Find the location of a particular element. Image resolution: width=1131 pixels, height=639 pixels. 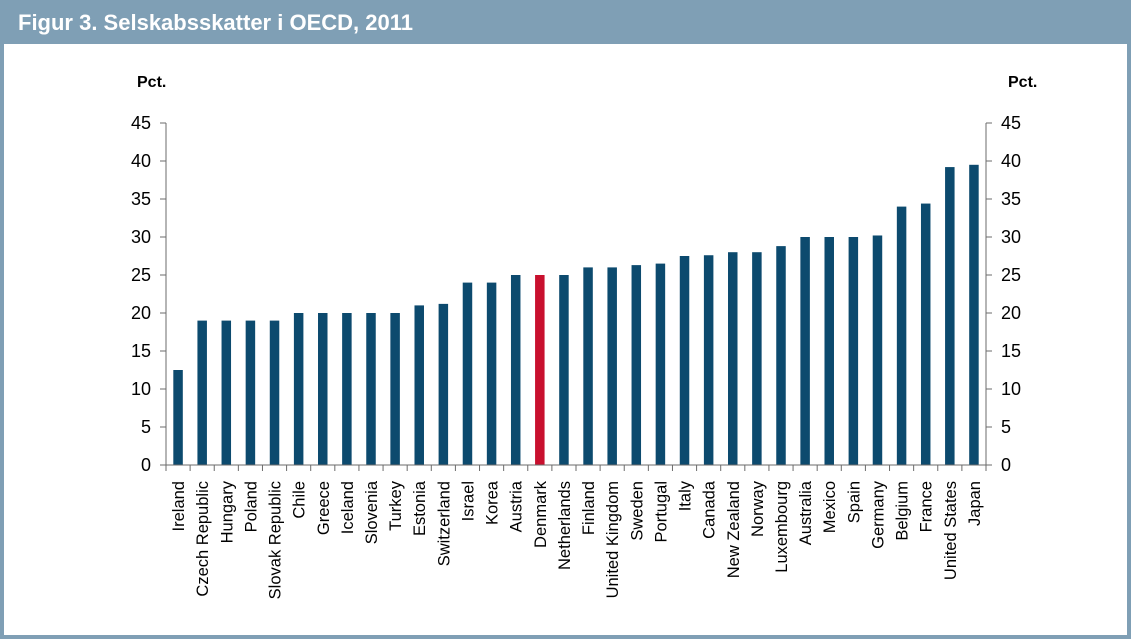

x-label: Czech Republic is located at coordinates (203, 539).